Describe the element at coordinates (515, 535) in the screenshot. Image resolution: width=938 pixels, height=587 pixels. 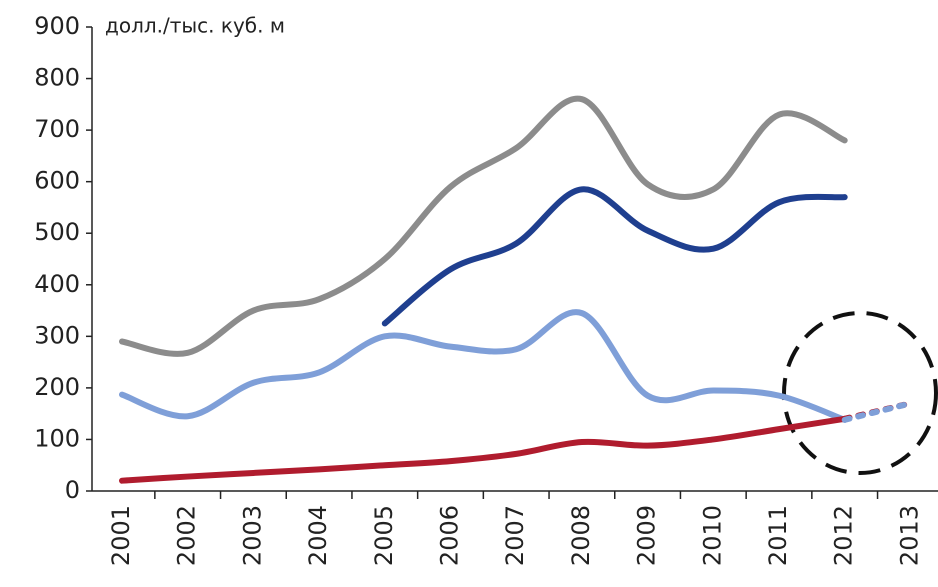
I see `x-tick-label: 2007` at that location.